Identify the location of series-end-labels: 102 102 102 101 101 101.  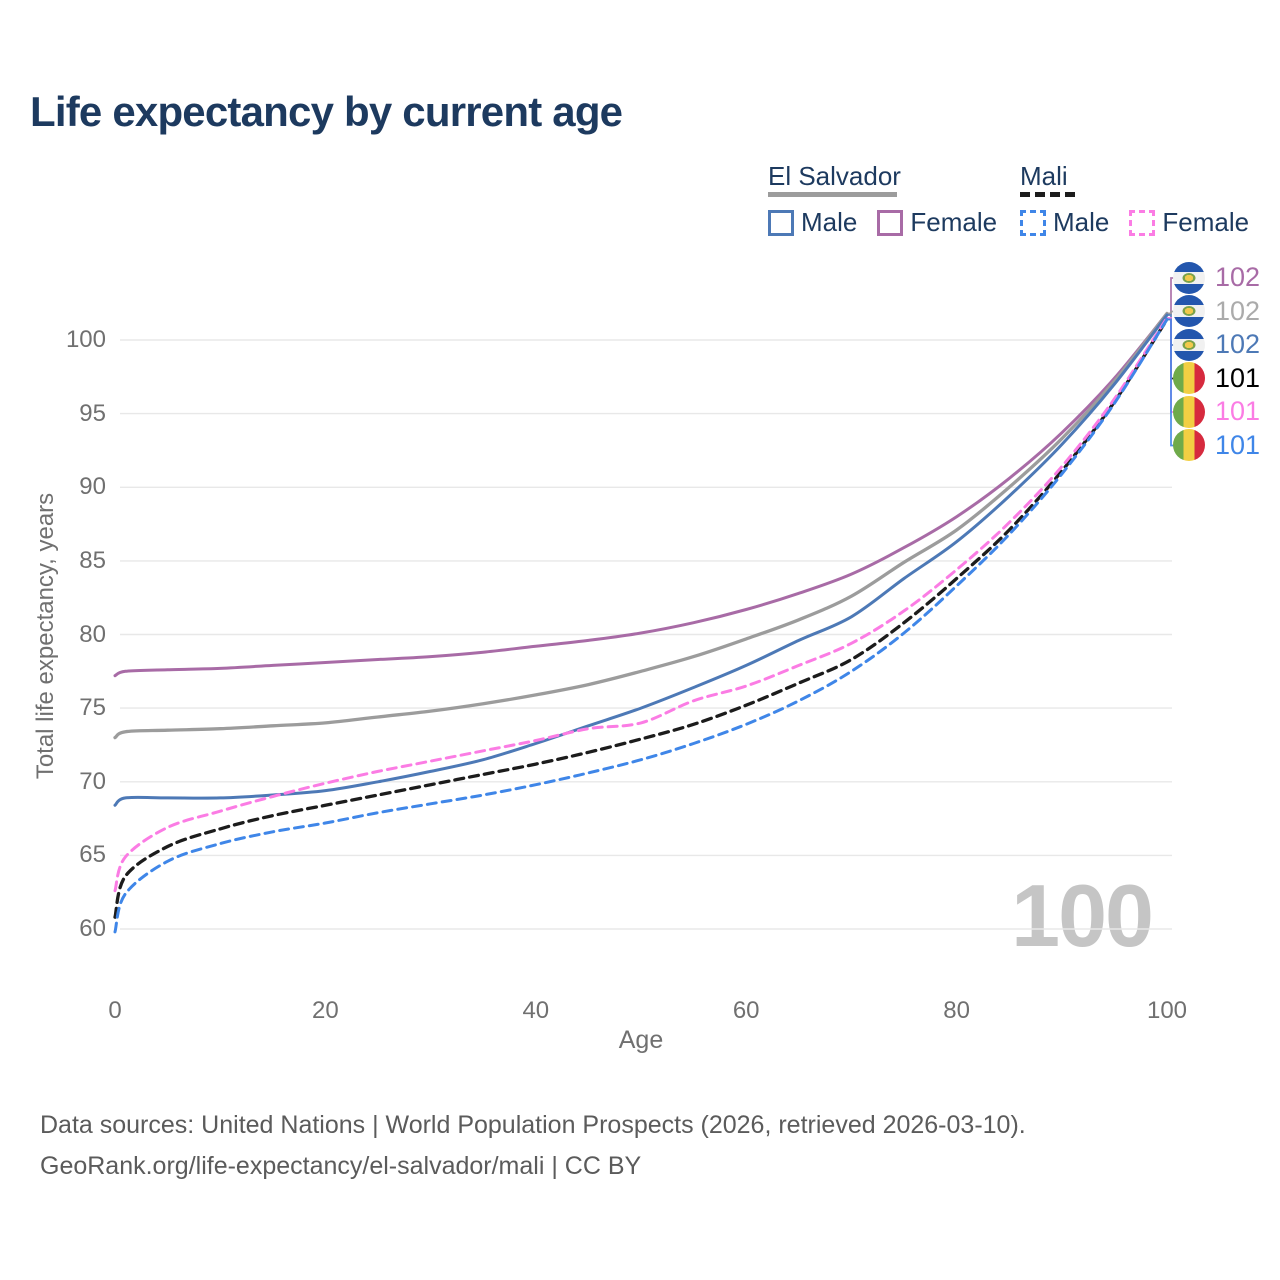
(1216, 361).